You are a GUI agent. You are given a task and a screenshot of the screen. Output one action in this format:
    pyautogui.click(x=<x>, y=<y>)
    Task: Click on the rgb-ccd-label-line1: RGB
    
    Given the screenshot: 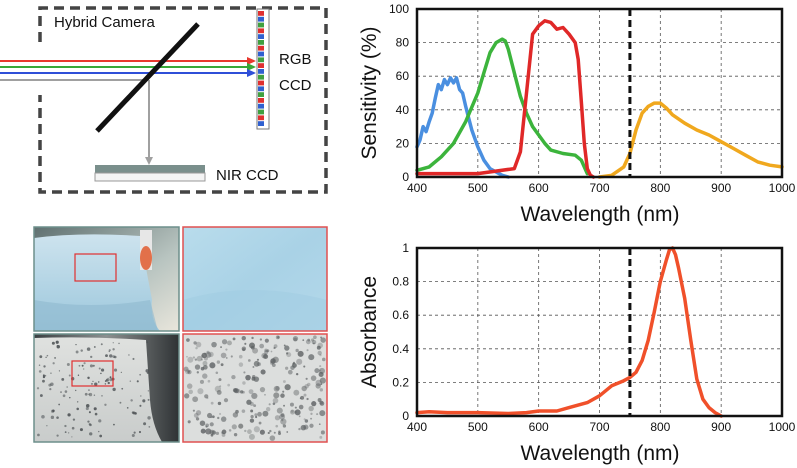 What is the action you would take?
    pyautogui.click(x=295, y=59)
    